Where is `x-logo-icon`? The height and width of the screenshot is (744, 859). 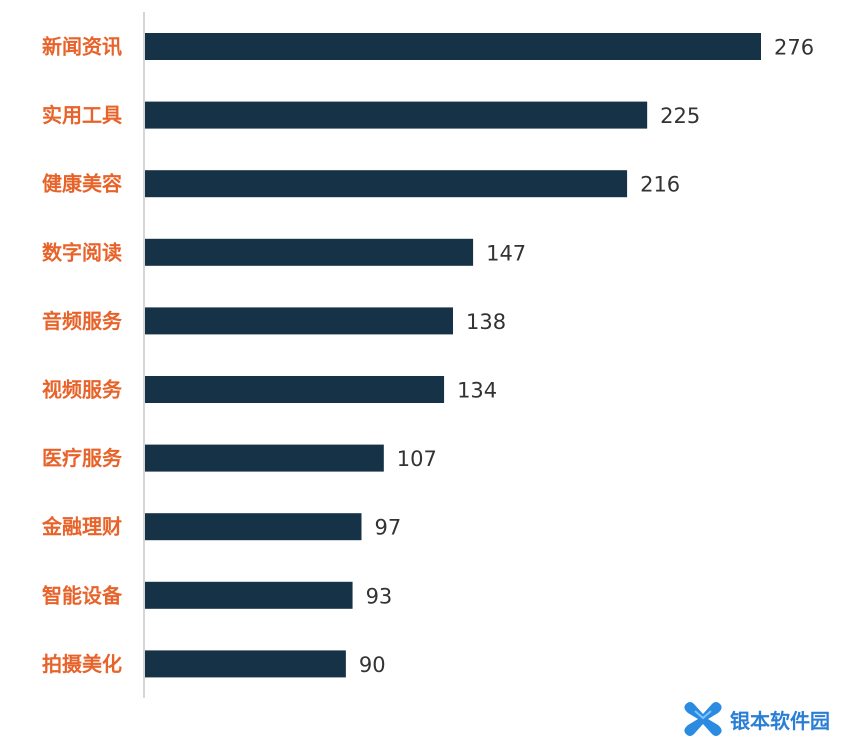 x-logo-icon is located at coordinates (703, 719).